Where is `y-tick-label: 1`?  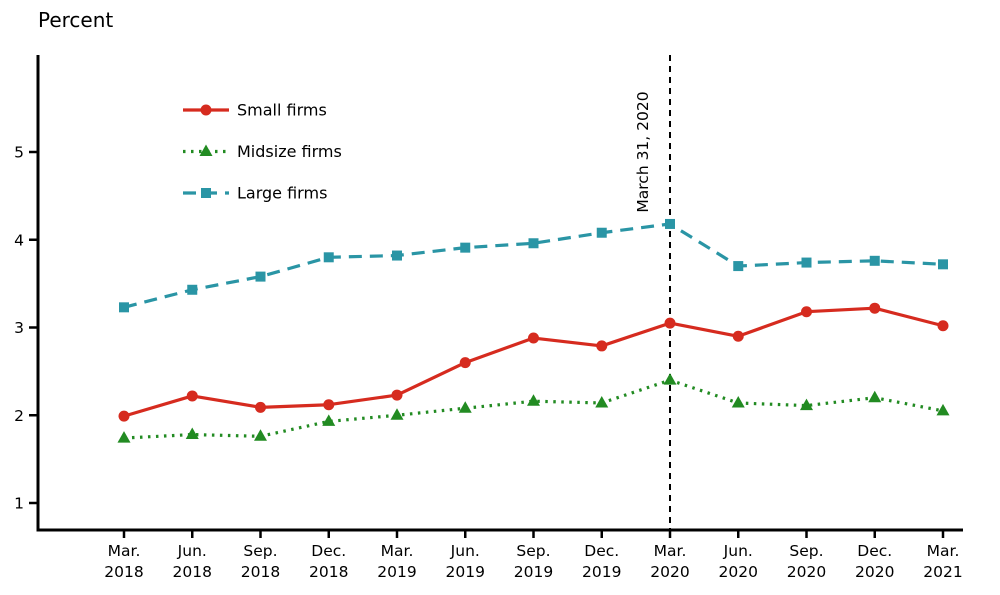 y-tick-label: 1 is located at coordinates (19, 504).